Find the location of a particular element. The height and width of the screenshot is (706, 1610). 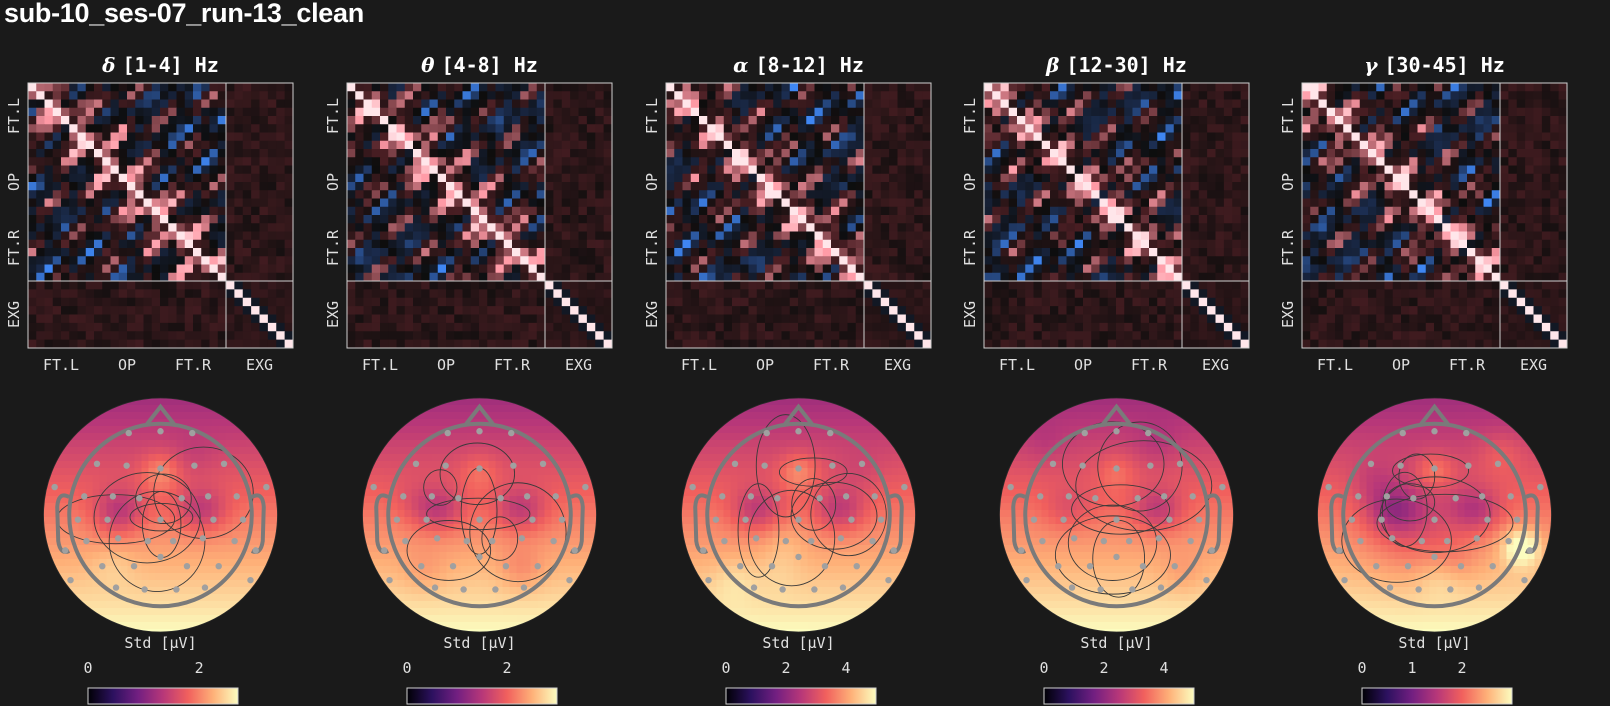

x-tick-label: FT.R is located at coordinates (512, 365).